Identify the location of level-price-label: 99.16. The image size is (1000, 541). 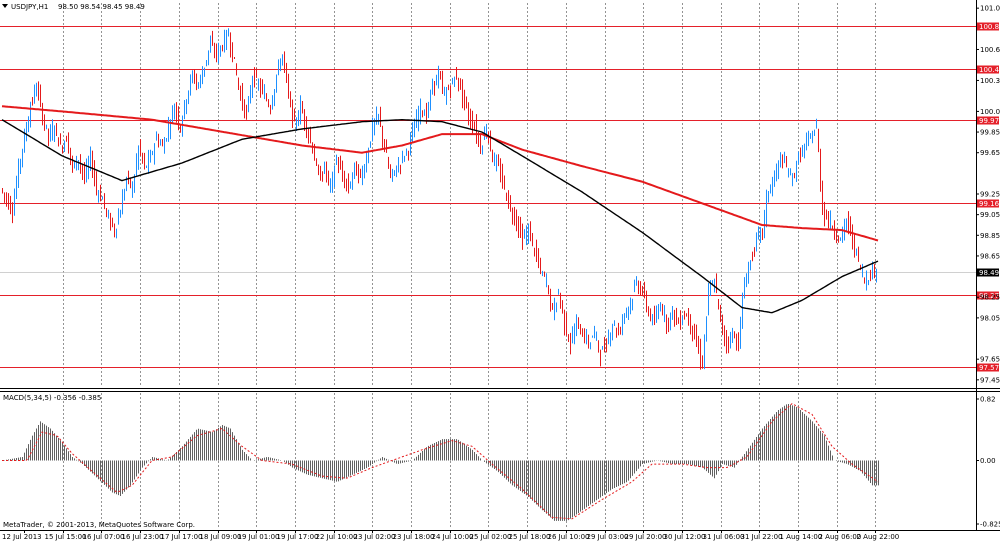
(989, 204).